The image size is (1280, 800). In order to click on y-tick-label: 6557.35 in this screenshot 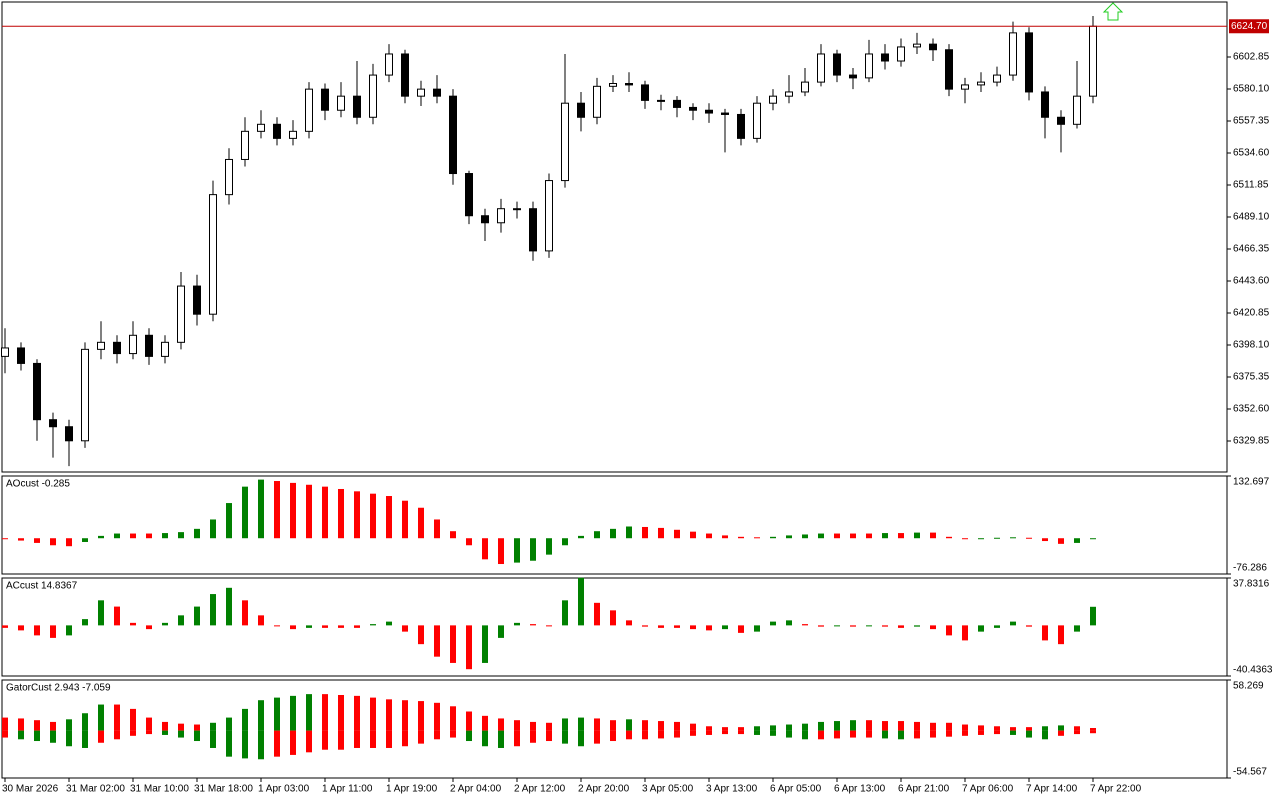, I will do `click(1251, 121)`.